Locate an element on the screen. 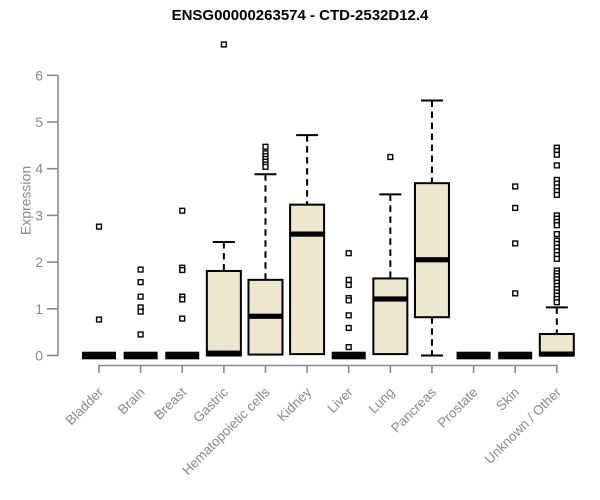  x-category-label: Breast is located at coordinates (170, 403).